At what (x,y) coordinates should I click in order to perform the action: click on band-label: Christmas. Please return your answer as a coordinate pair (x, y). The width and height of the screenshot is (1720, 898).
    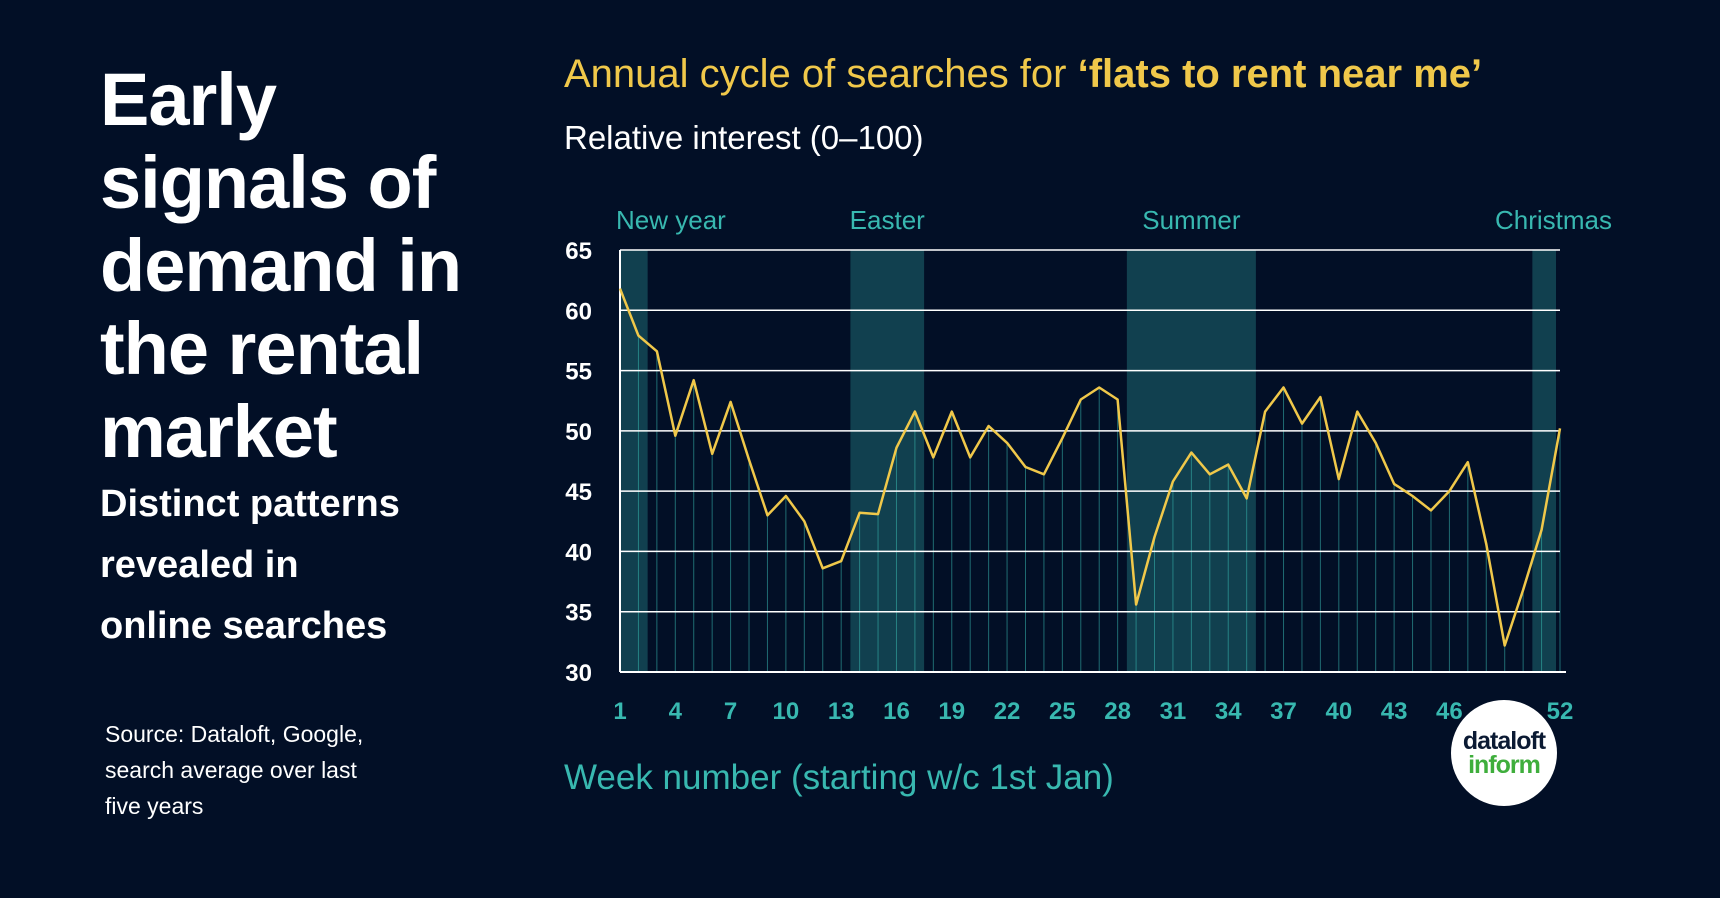
    Looking at the image, I should click on (1553, 220).